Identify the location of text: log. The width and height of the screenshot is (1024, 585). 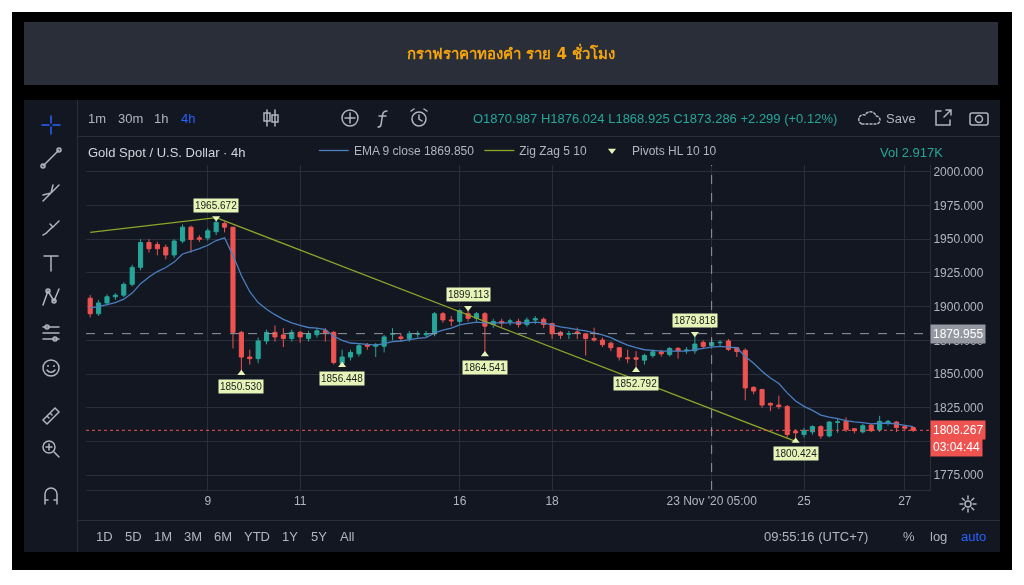
(939, 536).